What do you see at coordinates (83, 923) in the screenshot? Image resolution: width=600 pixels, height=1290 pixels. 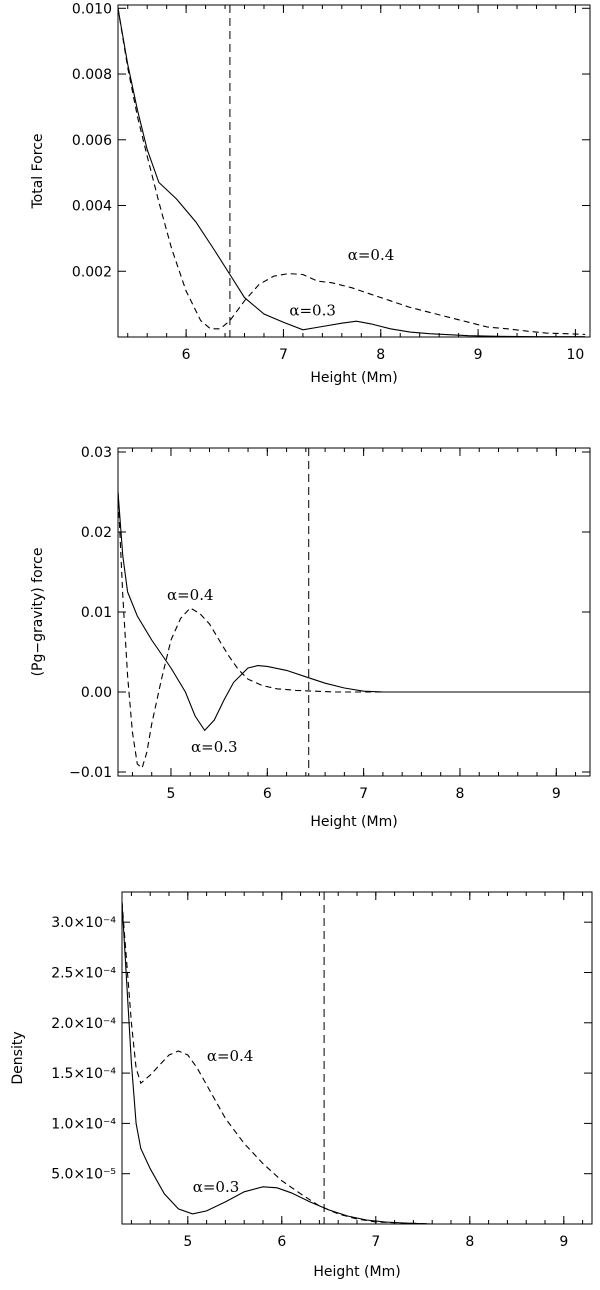 I see `y-tick-label: 3.0×10⁻⁴` at bounding box center [83, 923].